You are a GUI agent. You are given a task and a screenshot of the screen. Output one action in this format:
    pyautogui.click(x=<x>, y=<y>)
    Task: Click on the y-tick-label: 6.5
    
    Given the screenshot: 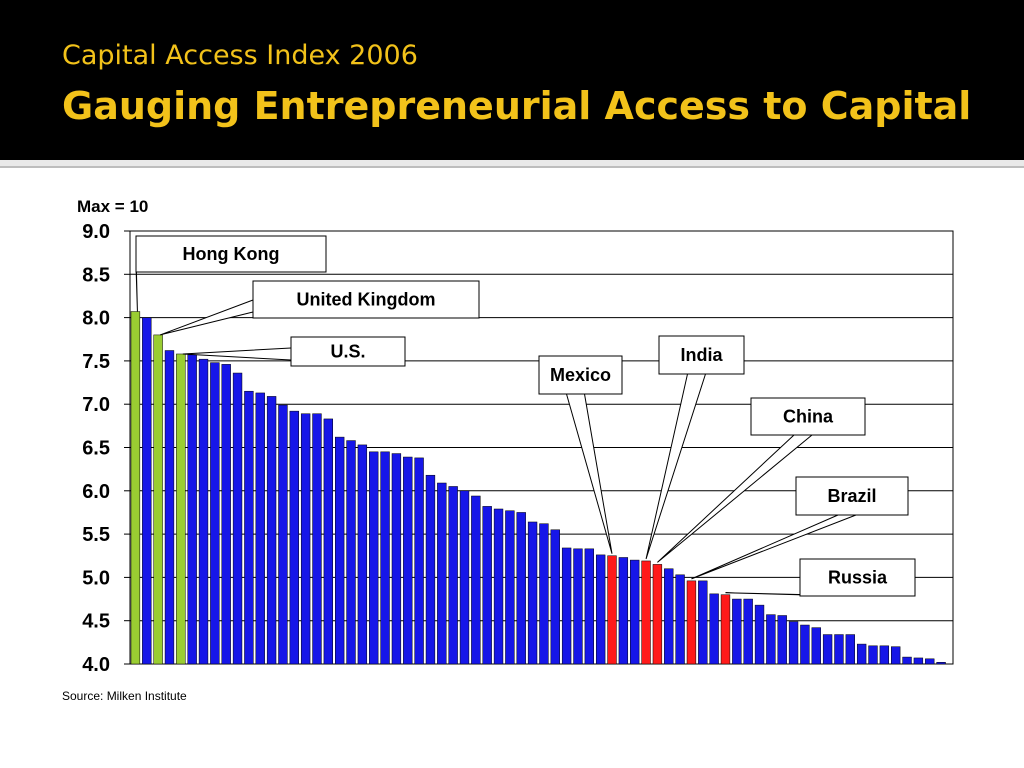 What is the action you would take?
    pyautogui.click(x=96, y=449)
    